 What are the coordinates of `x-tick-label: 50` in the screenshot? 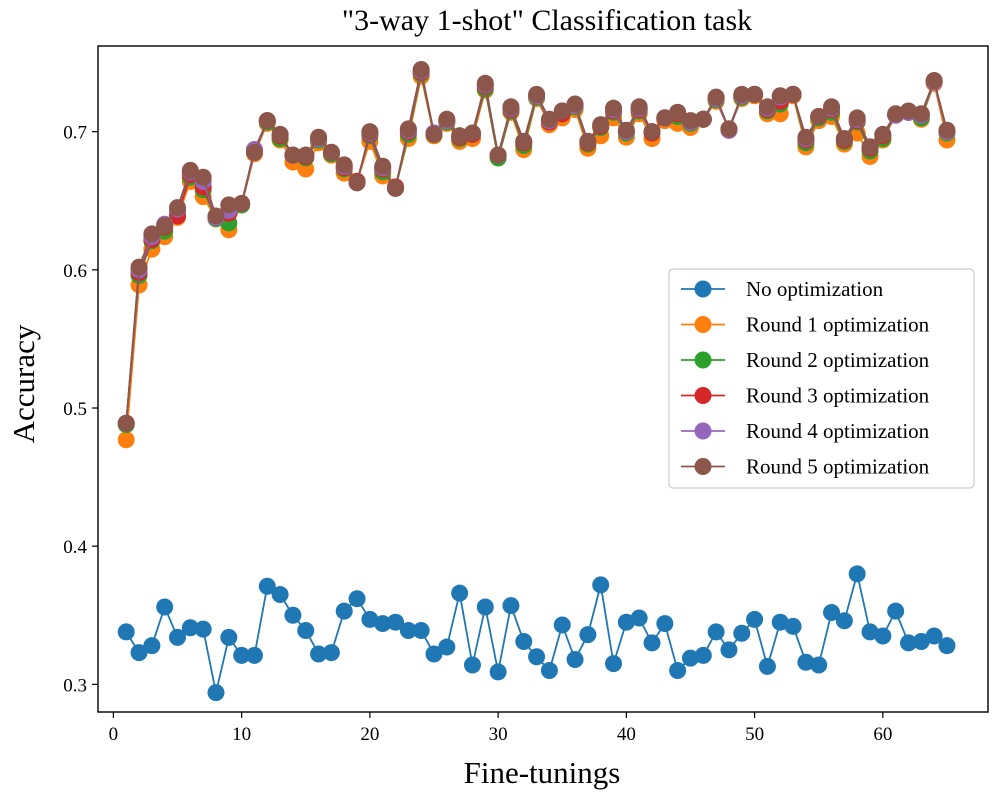 It's located at (754, 734).